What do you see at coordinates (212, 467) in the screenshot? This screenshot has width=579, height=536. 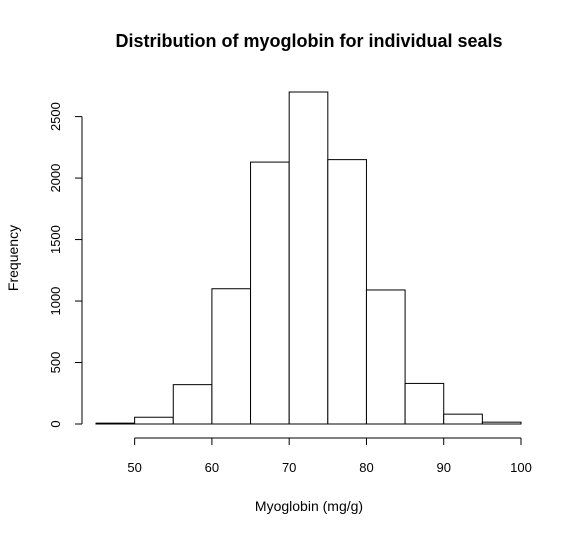 I see `x-tick-label: 60` at bounding box center [212, 467].